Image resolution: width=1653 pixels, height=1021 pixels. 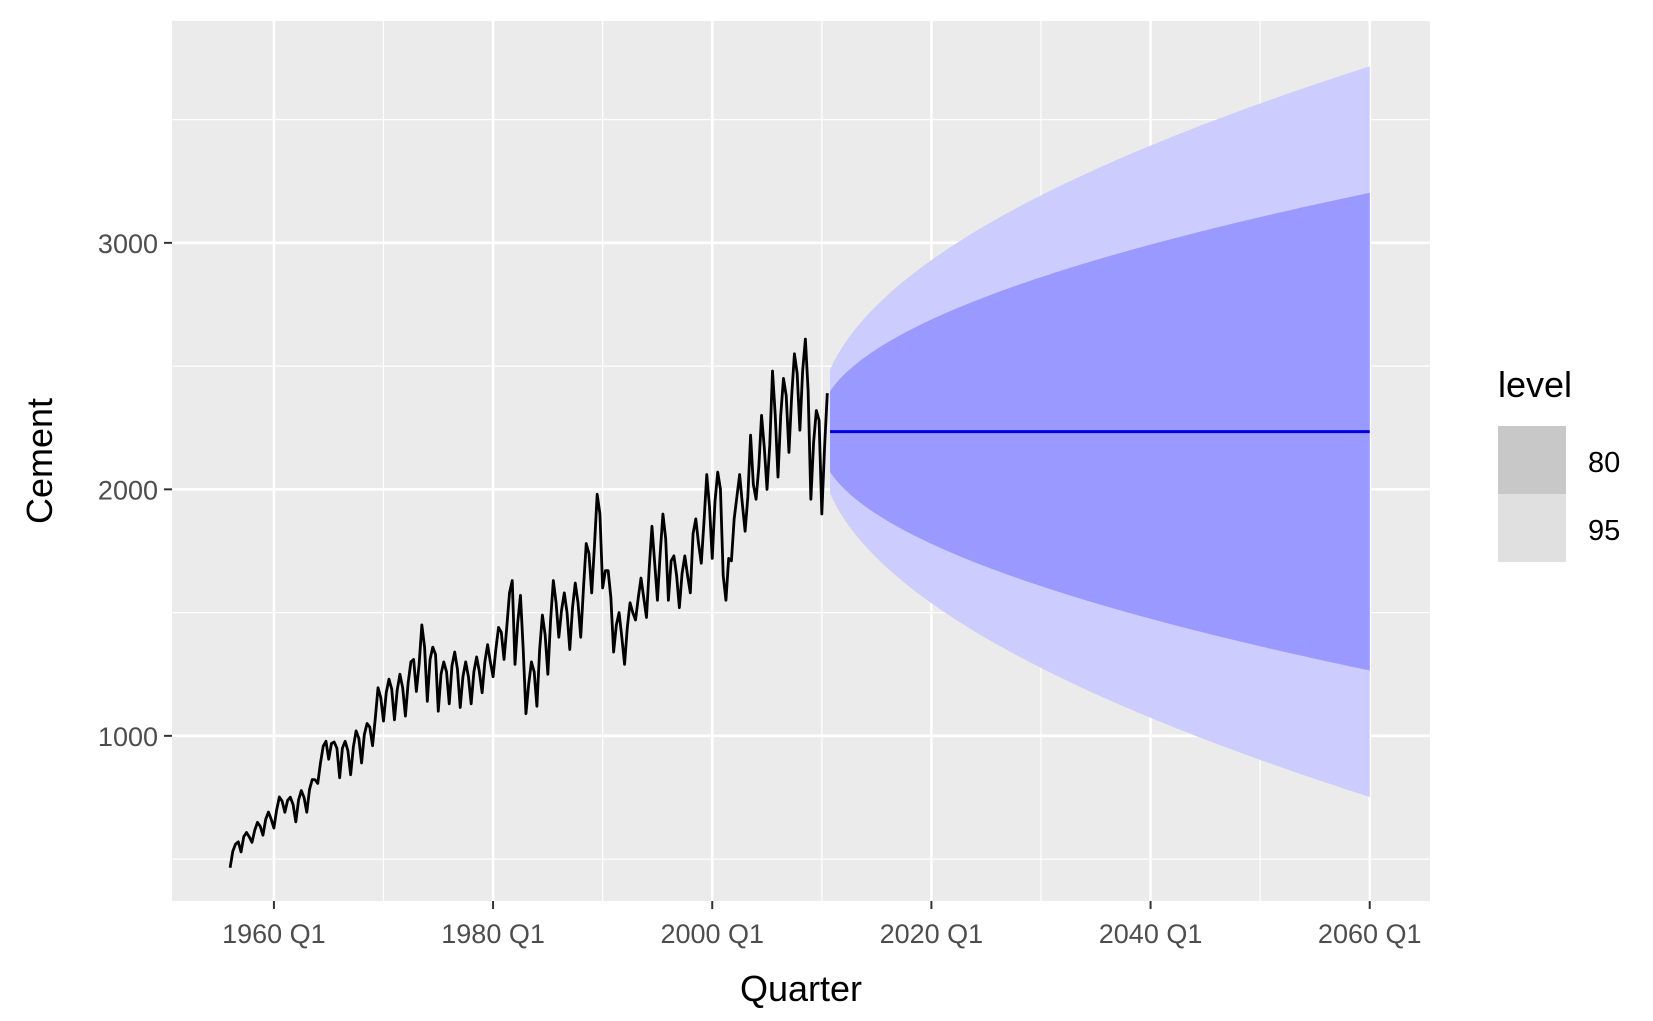 What do you see at coordinates (274, 934) in the screenshot?
I see `x-tick-label: 1960 Q1` at bounding box center [274, 934].